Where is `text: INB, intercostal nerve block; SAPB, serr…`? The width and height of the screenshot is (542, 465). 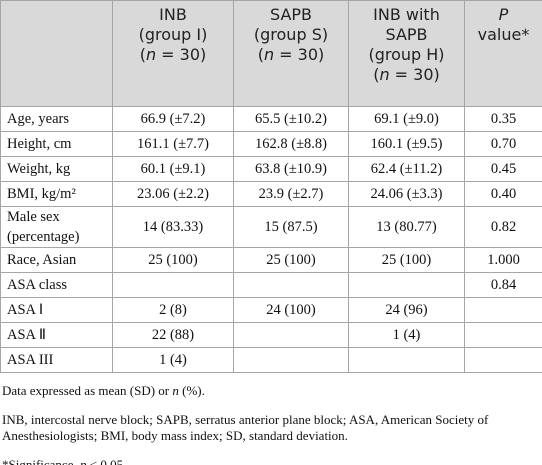 text: INB, intercostal nerve block; SAPB, serr… is located at coordinates (245, 427).